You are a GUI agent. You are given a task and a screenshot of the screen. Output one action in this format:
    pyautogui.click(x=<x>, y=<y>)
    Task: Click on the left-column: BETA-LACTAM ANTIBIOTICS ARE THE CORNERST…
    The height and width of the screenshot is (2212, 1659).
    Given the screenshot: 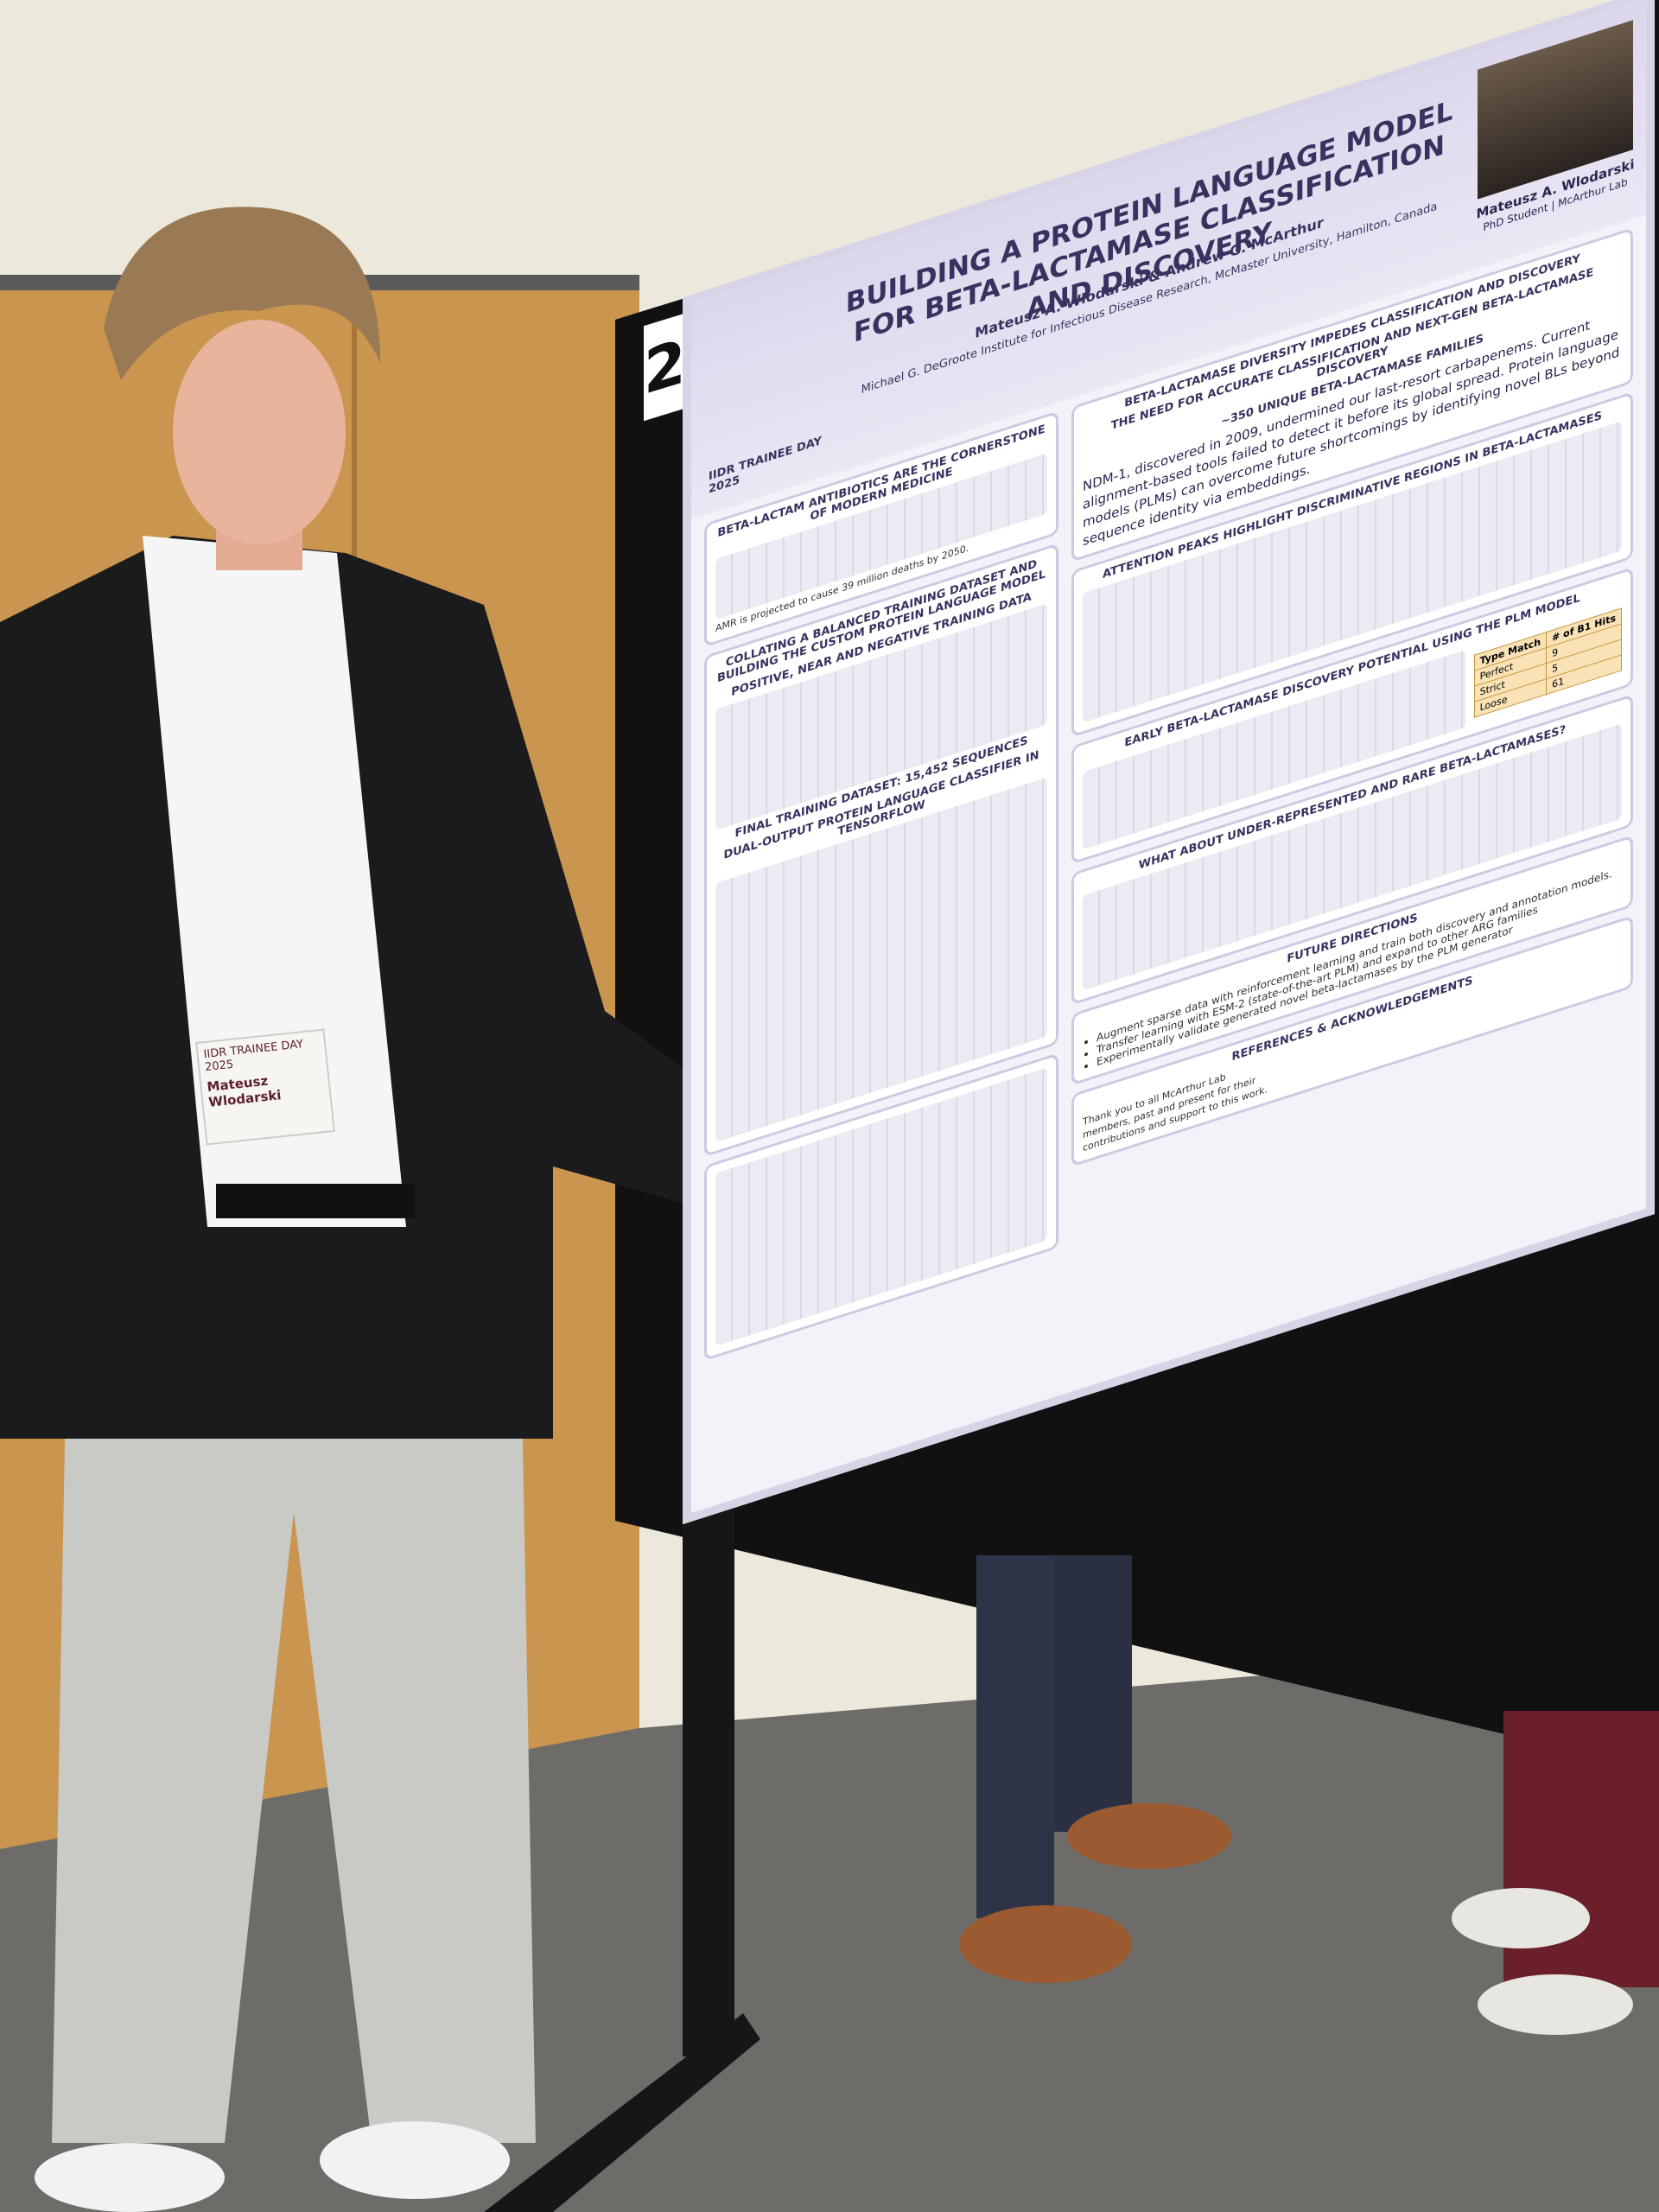 What is the action you would take?
    pyautogui.click(x=881, y=890)
    